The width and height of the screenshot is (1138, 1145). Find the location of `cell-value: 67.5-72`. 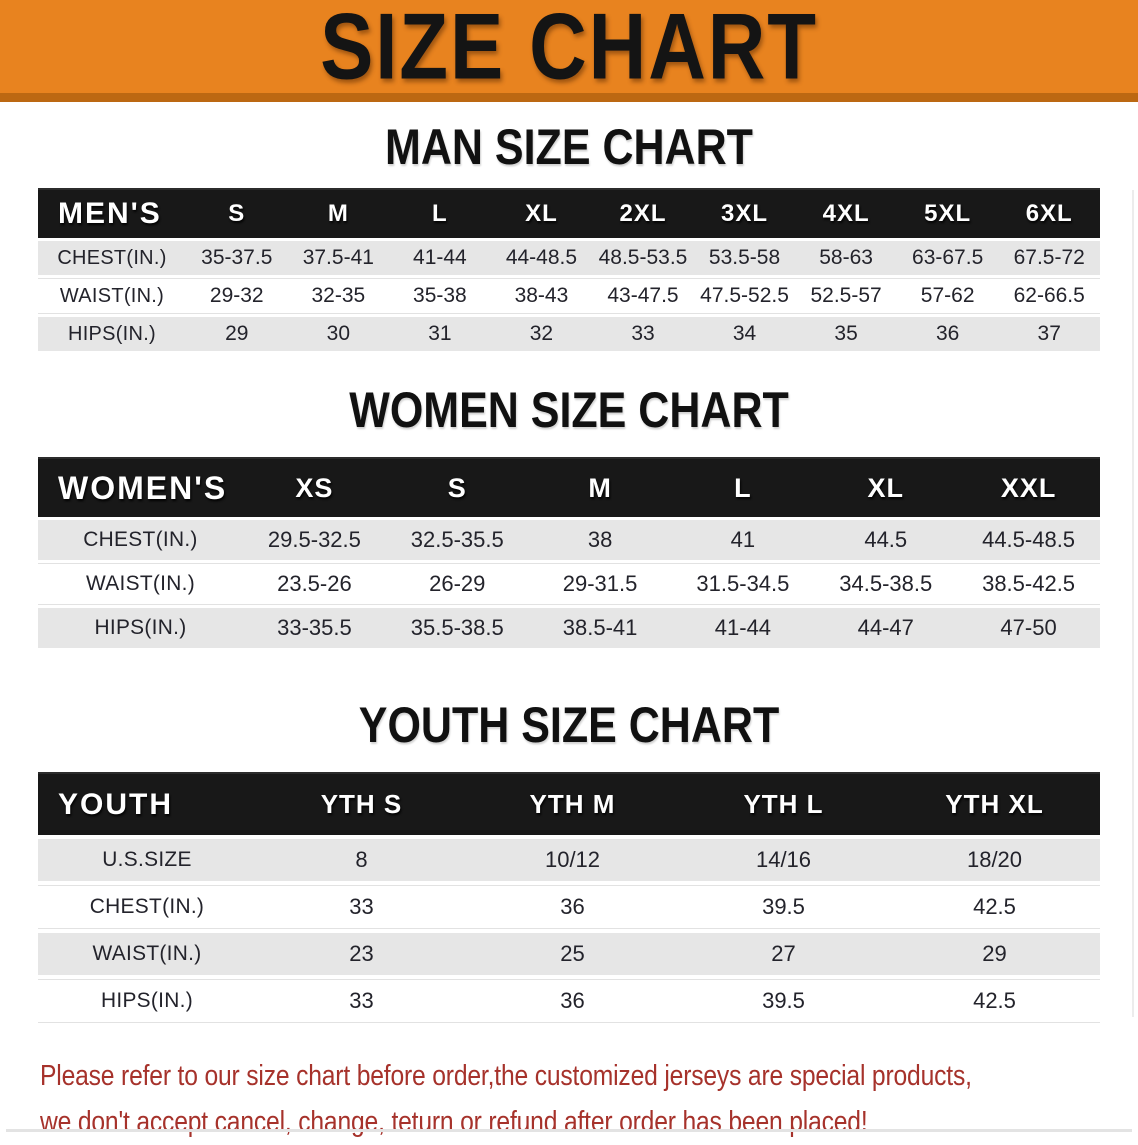

cell-value: 67.5-72 is located at coordinates (1049, 257).